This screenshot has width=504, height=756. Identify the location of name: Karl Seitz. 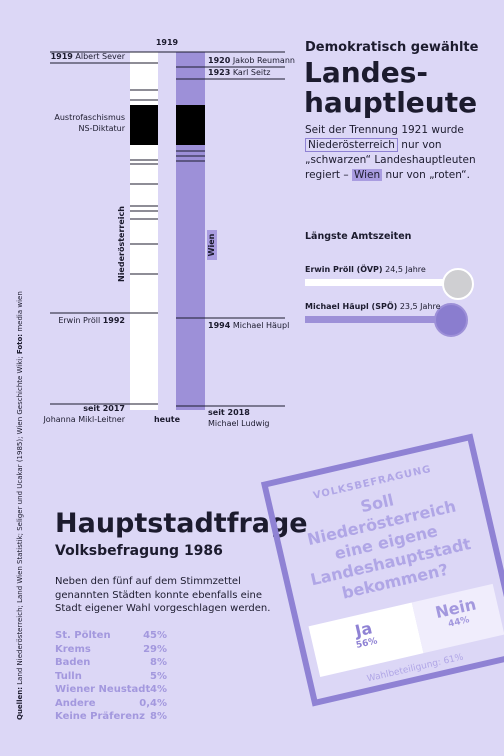
(251, 72).